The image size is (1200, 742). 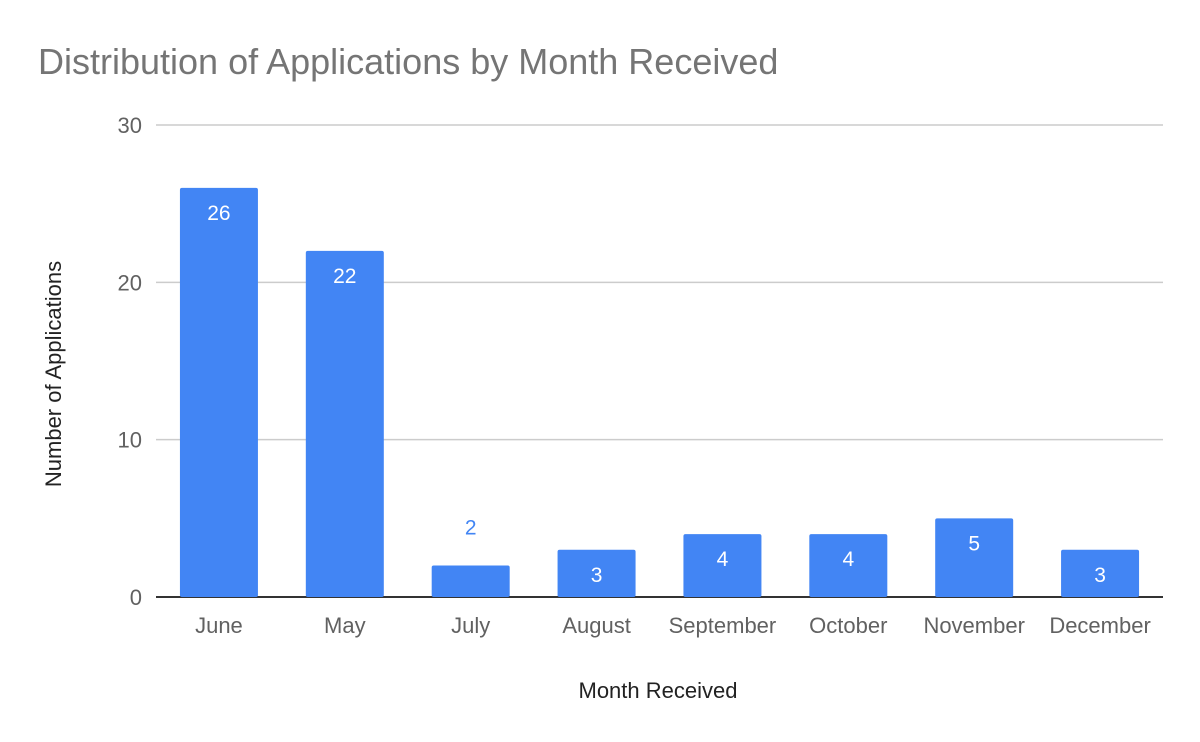 I want to click on bar-december, so click(x=1100, y=573).